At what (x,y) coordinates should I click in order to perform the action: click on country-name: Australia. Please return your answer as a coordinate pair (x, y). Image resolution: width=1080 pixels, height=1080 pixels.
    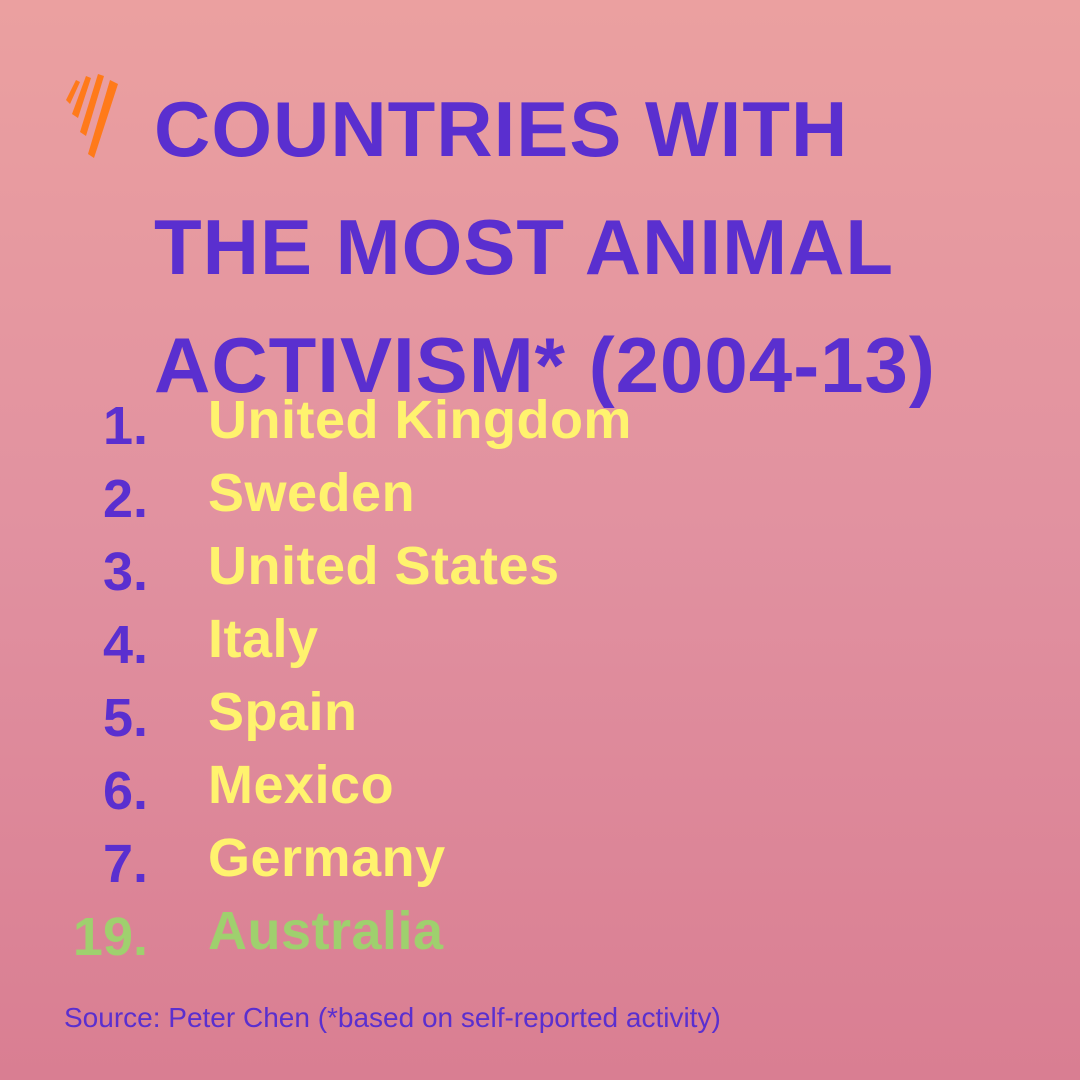
    Looking at the image, I should click on (326, 931).